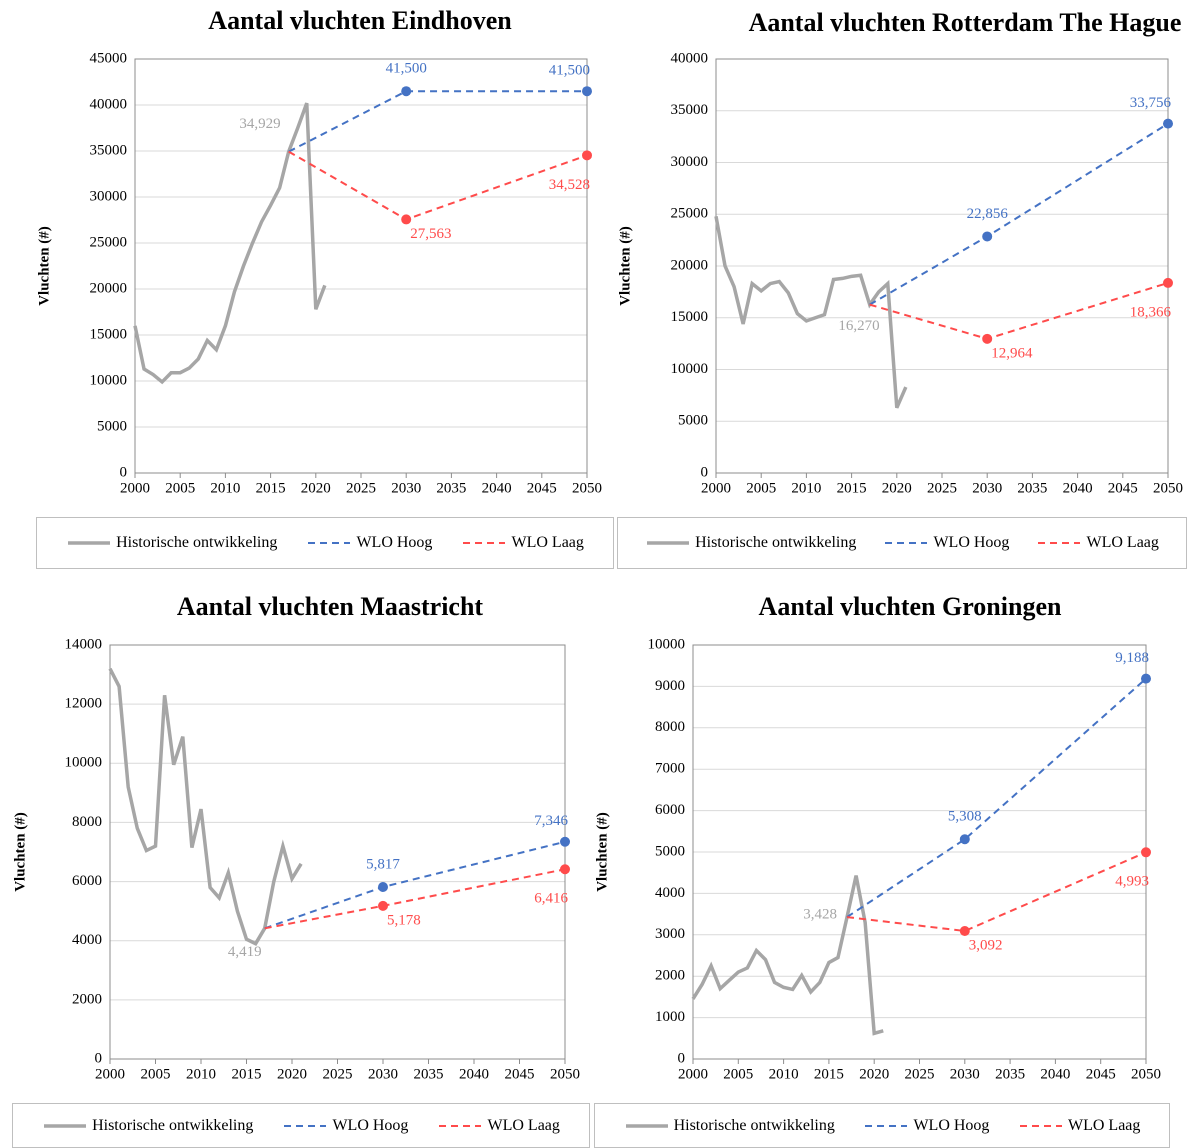  Describe the element at coordinates (330, 606) in the screenshot. I see `chart-title: Aantal vluchten Maastricht` at that location.